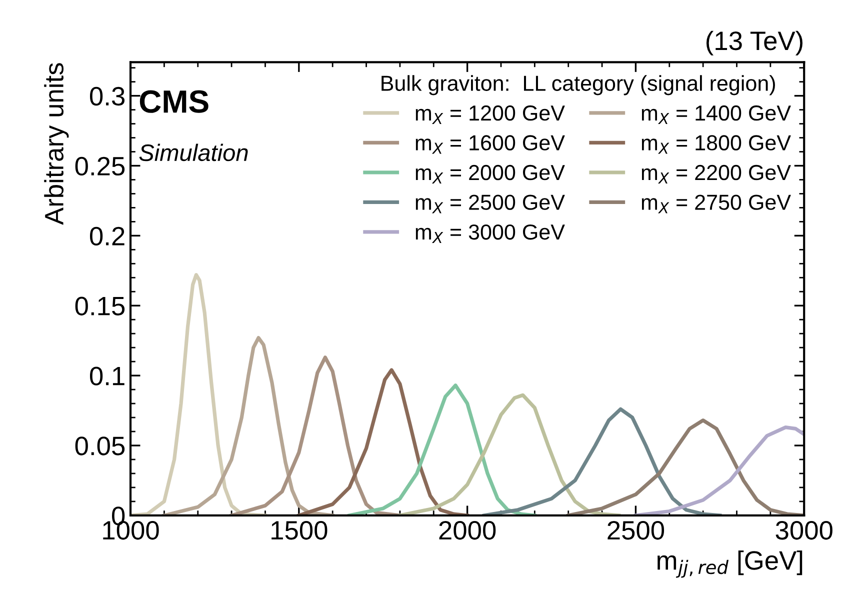 This screenshot has width=842, height=610. What do you see at coordinates (754, 43) in the screenshot?
I see `text: (13 TeV)` at bounding box center [754, 43].